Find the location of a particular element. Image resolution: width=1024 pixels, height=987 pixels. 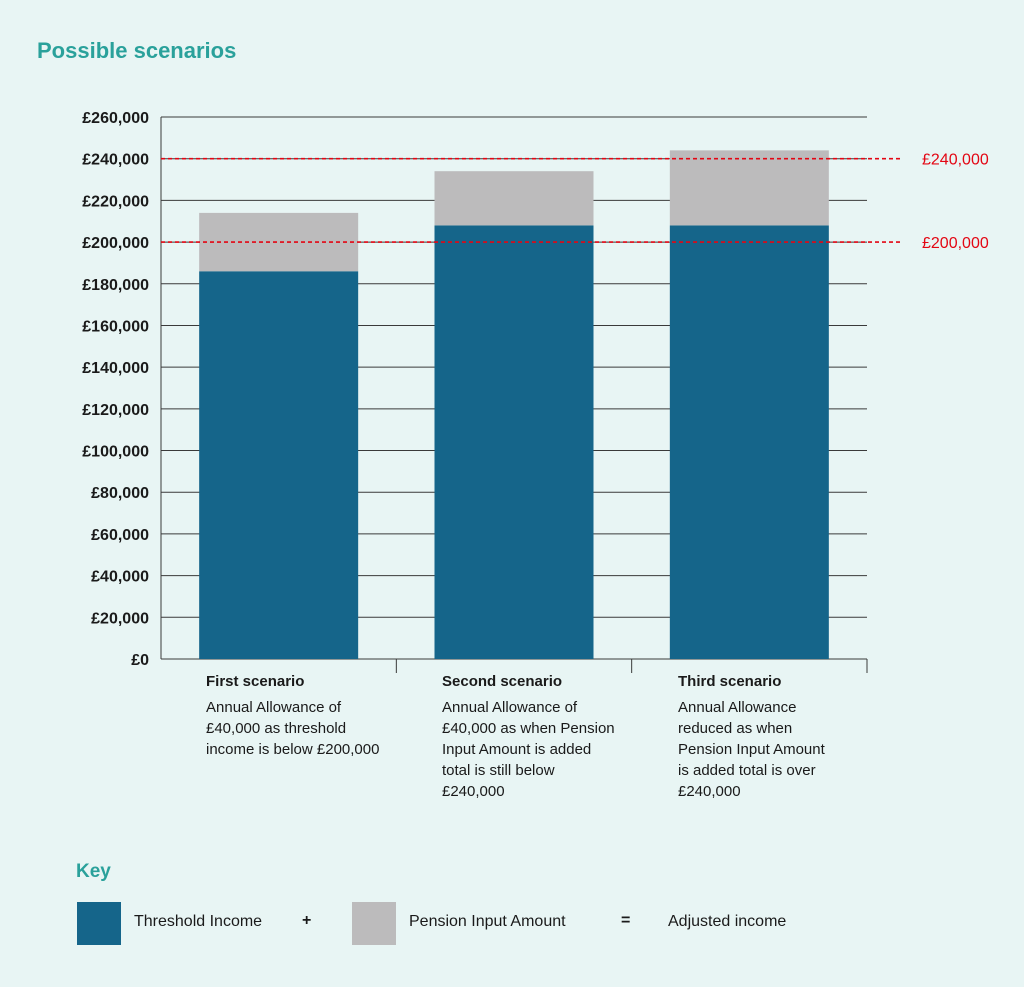

y-tick-label: £140,000 is located at coordinates (115, 368).